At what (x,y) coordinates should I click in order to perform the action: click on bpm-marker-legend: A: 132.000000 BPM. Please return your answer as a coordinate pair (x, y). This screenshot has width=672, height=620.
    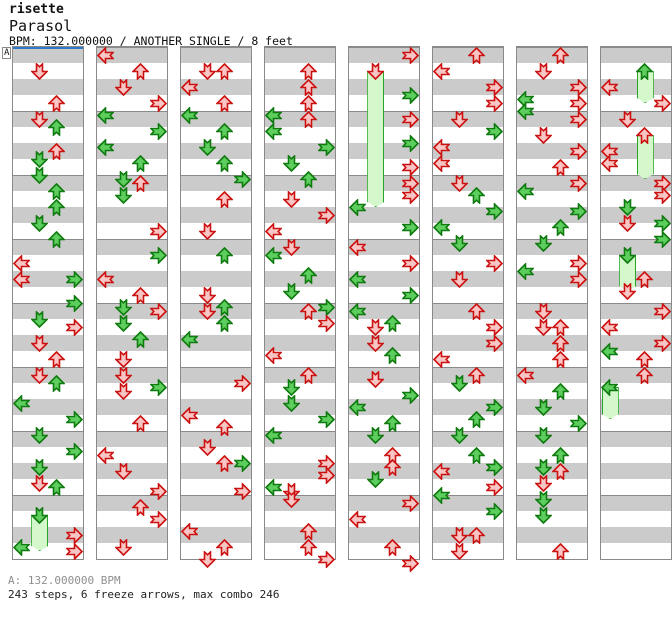
    Looking at the image, I should click on (64, 580).